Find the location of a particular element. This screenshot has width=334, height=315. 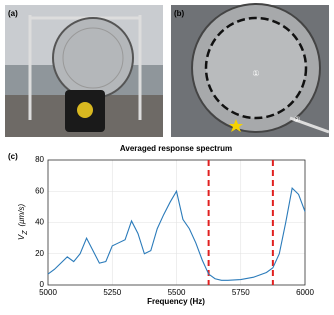

y-tick-label: 0 is located at coordinates (42, 284).